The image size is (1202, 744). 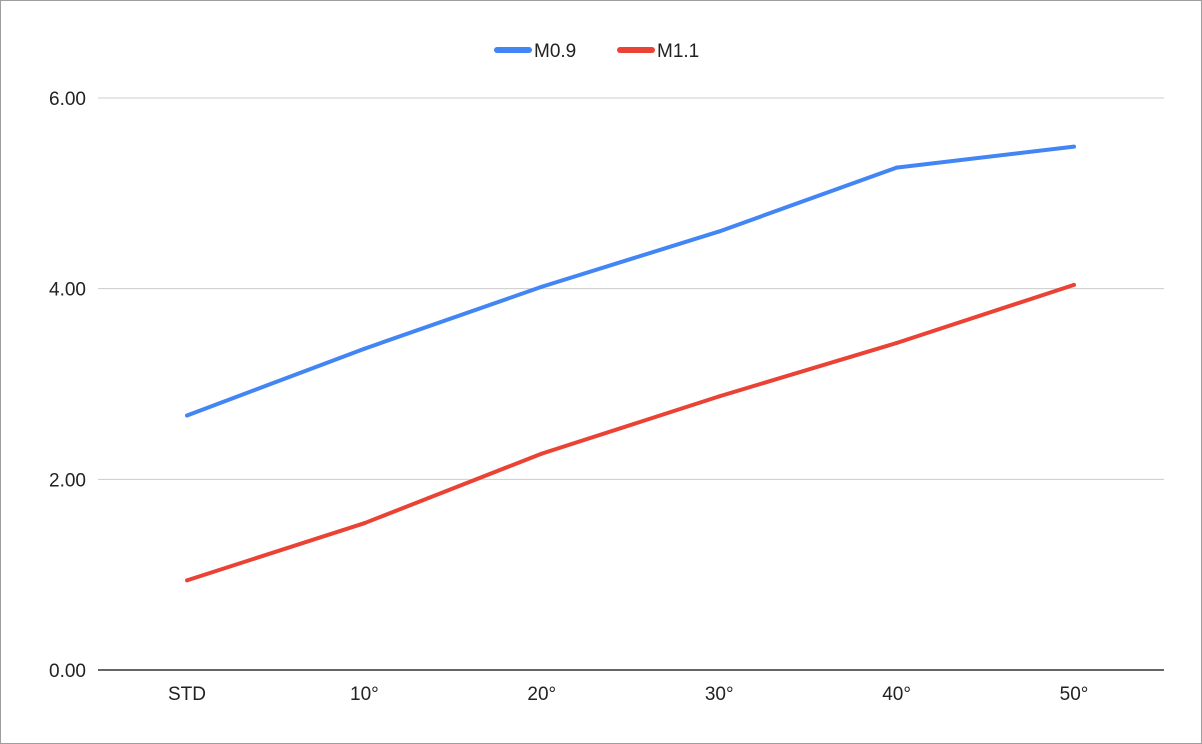 What do you see at coordinates (67, 671) in the screenshot?
I see `y-tick-label: 0.00` at bounding box center [67, 671].